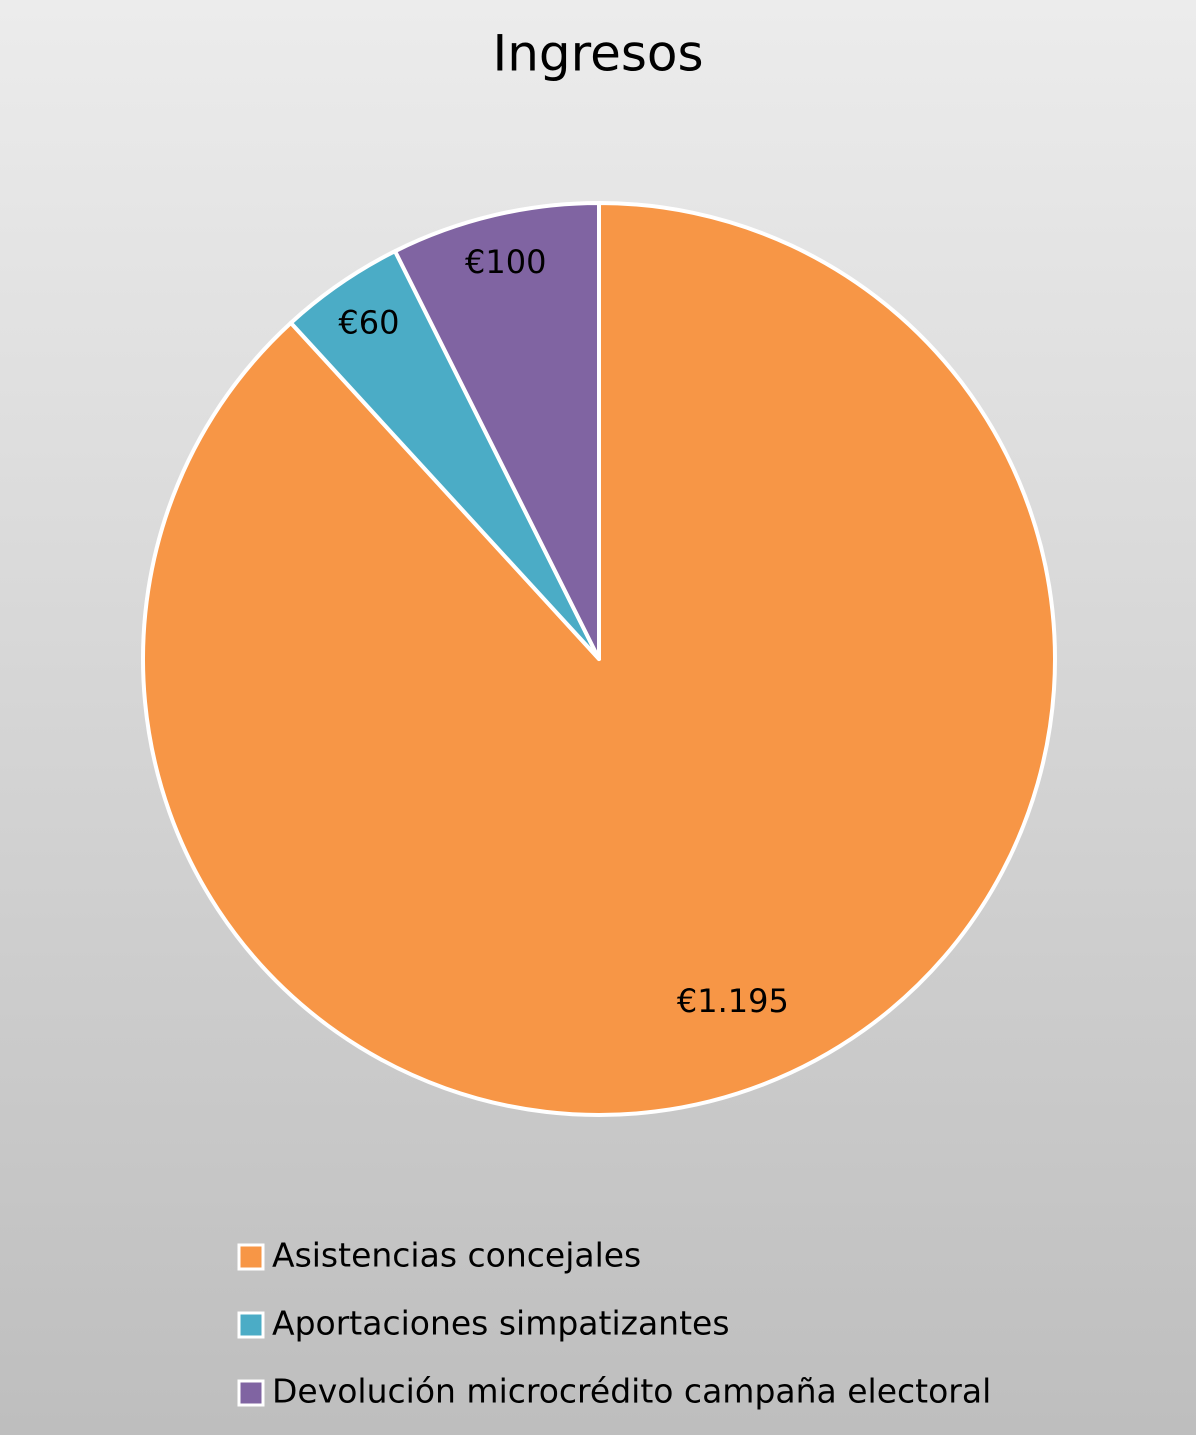  Describe the element at coordinates (497, 431) in the screenshot. I see `pie-slice` at that location.